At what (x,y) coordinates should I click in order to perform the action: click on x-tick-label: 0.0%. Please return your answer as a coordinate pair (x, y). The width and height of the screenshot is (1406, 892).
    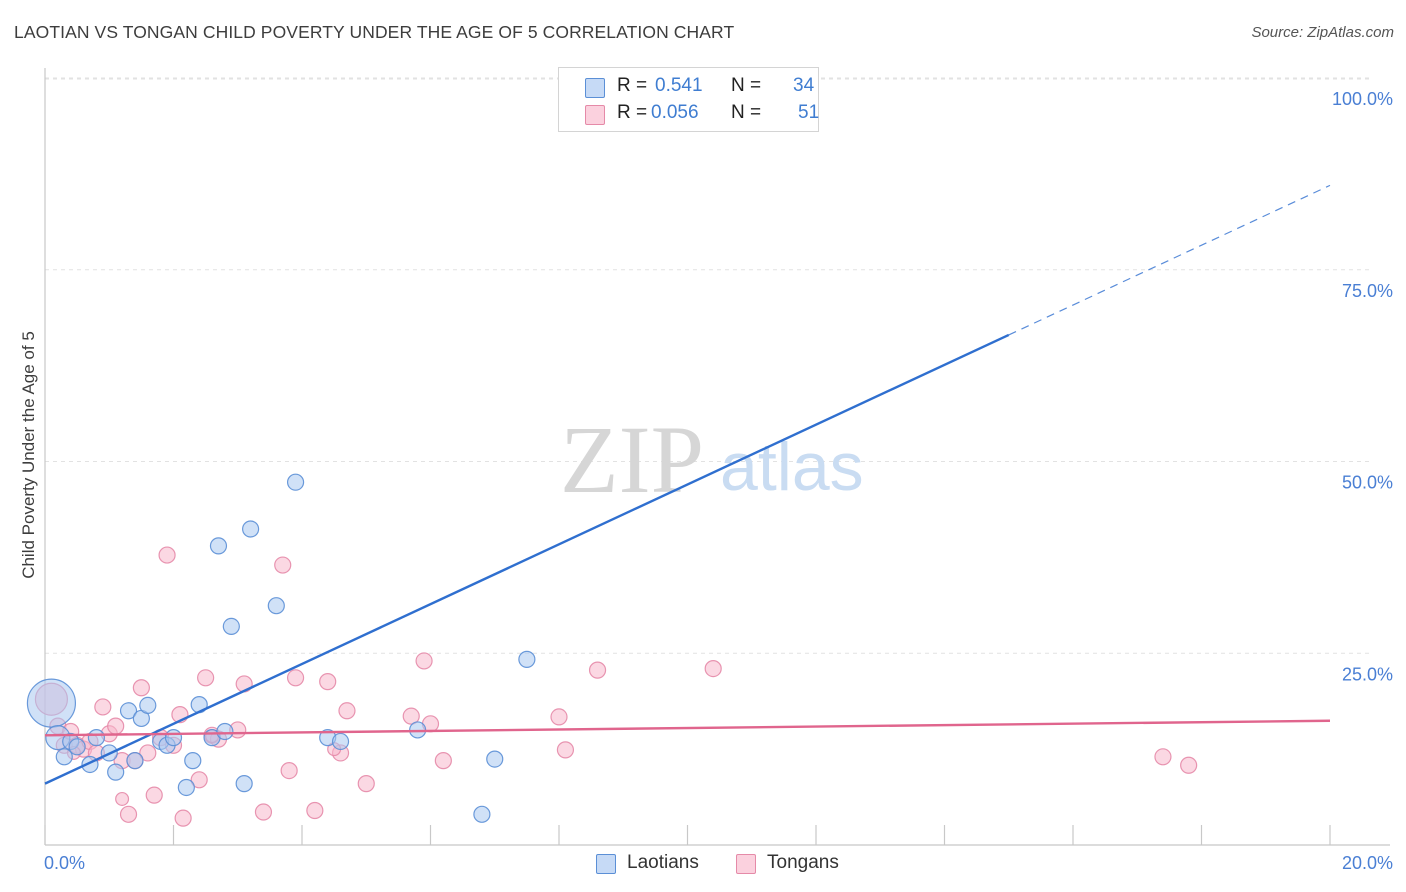
    Looking at the image, I should click on (64, 863).